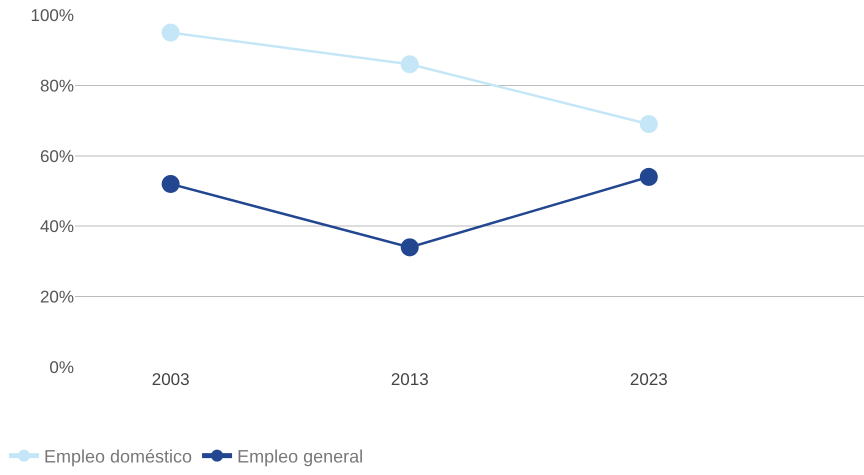 This screenshot has width=864, height=475. I want to click on y-tick-label: 40%, so click(57, 226).